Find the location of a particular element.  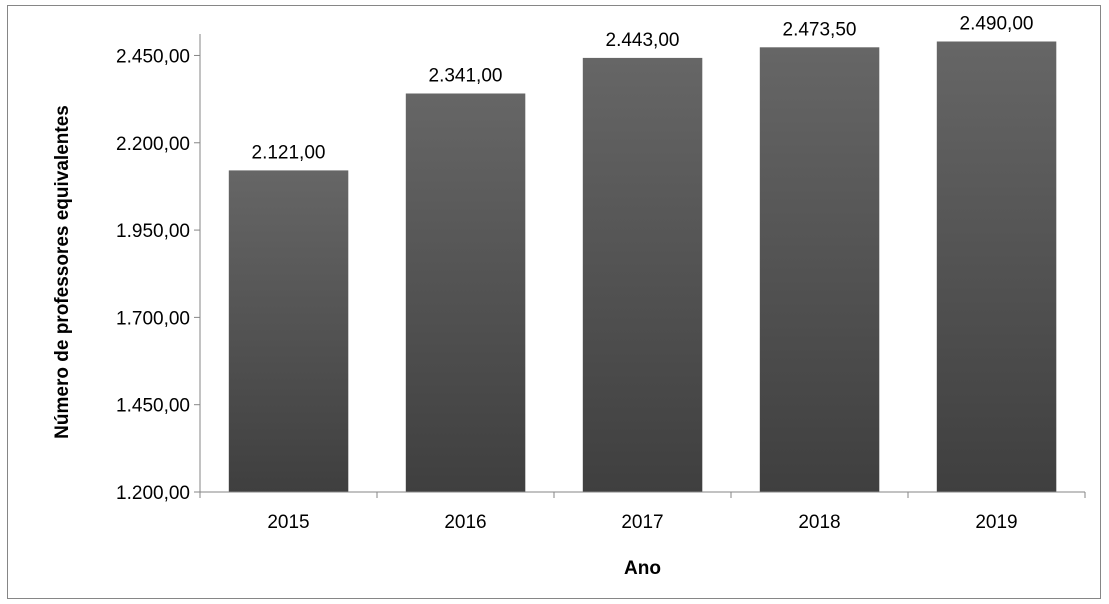

bar-2019 is located at coordinates (996, 266).